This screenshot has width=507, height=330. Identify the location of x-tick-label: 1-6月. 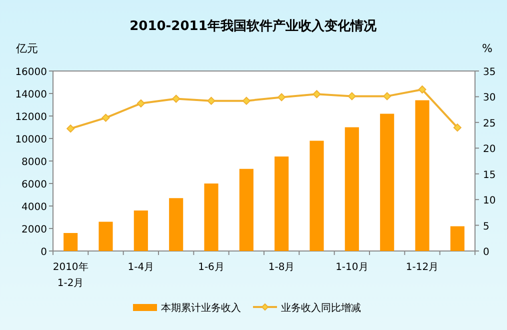
(211, 267).